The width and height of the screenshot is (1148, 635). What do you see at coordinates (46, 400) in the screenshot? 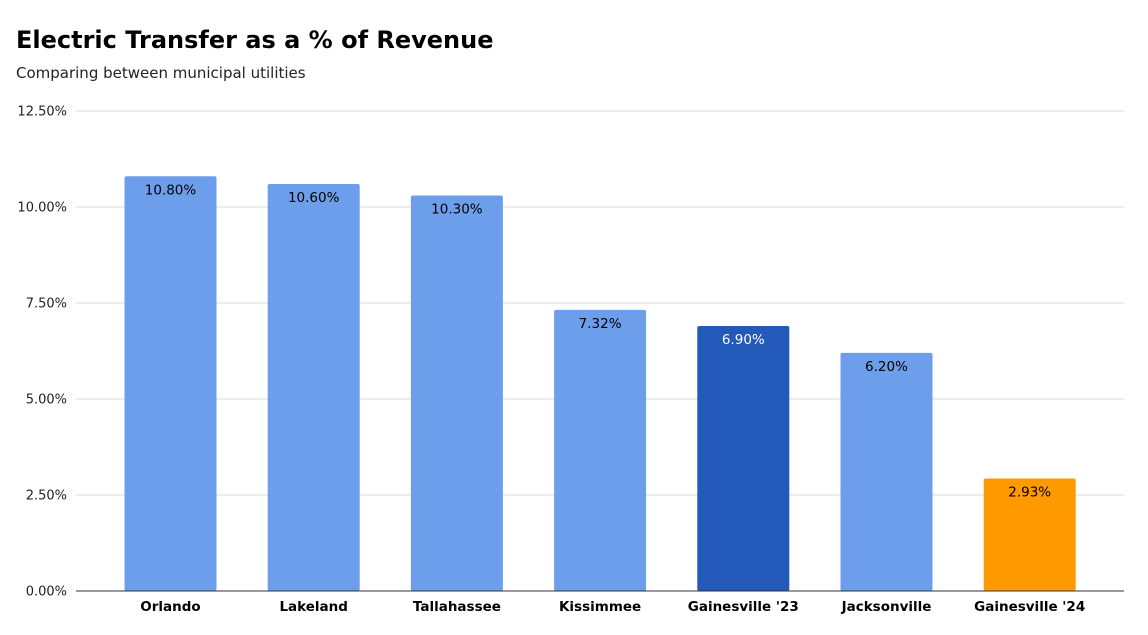
I see `y-tick-label: 5.00%` at bounding box center [46, 400].